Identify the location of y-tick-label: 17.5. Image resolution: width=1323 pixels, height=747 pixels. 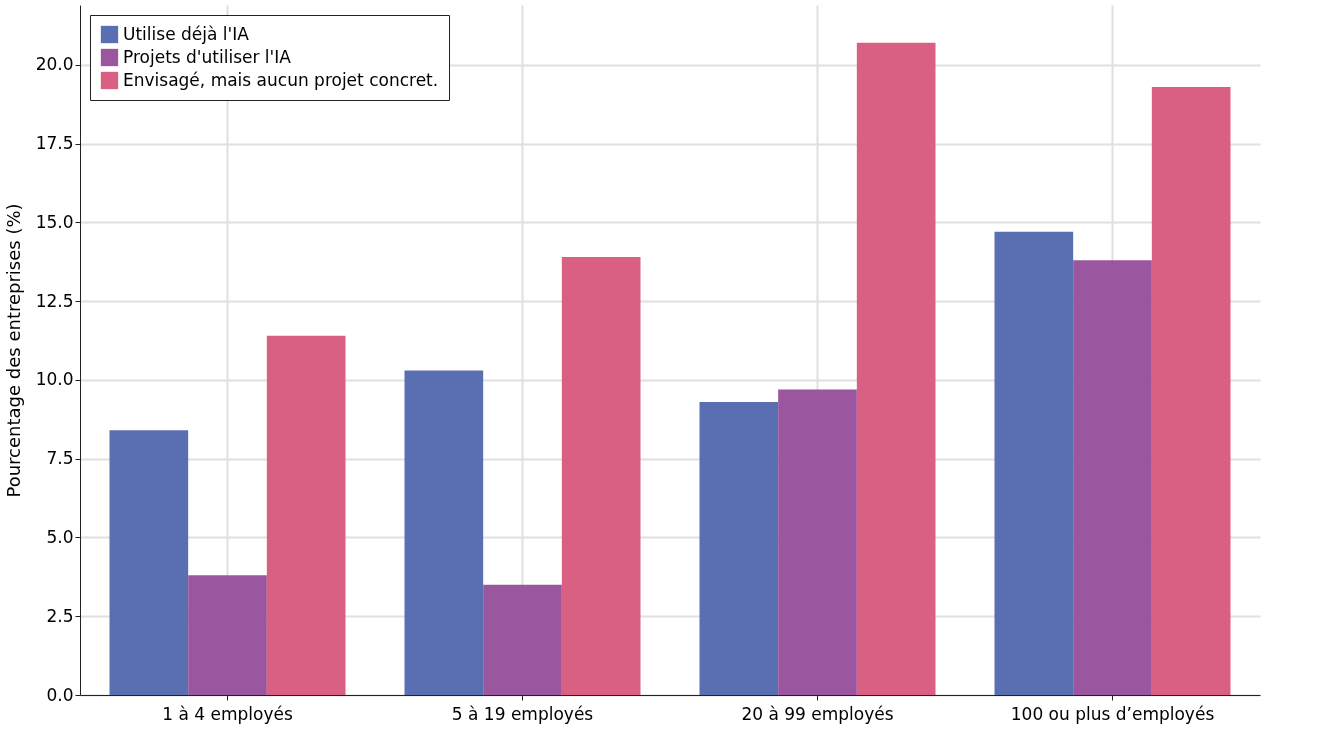
(54, 143).